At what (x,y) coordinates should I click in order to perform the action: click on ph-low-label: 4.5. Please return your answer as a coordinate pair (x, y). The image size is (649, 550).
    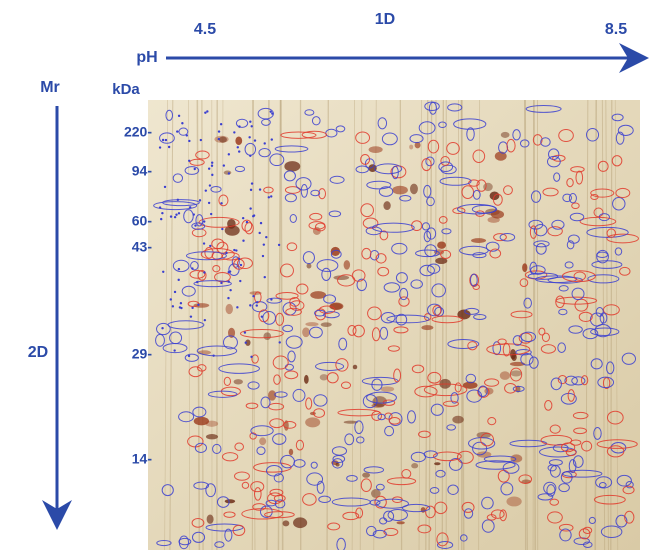
    Looking at the image, I should click on (205, 29).